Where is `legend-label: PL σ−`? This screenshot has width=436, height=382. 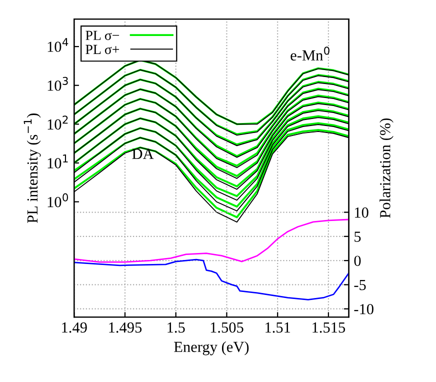 legend-label: PL σ− is located at coordinates (103, 35).